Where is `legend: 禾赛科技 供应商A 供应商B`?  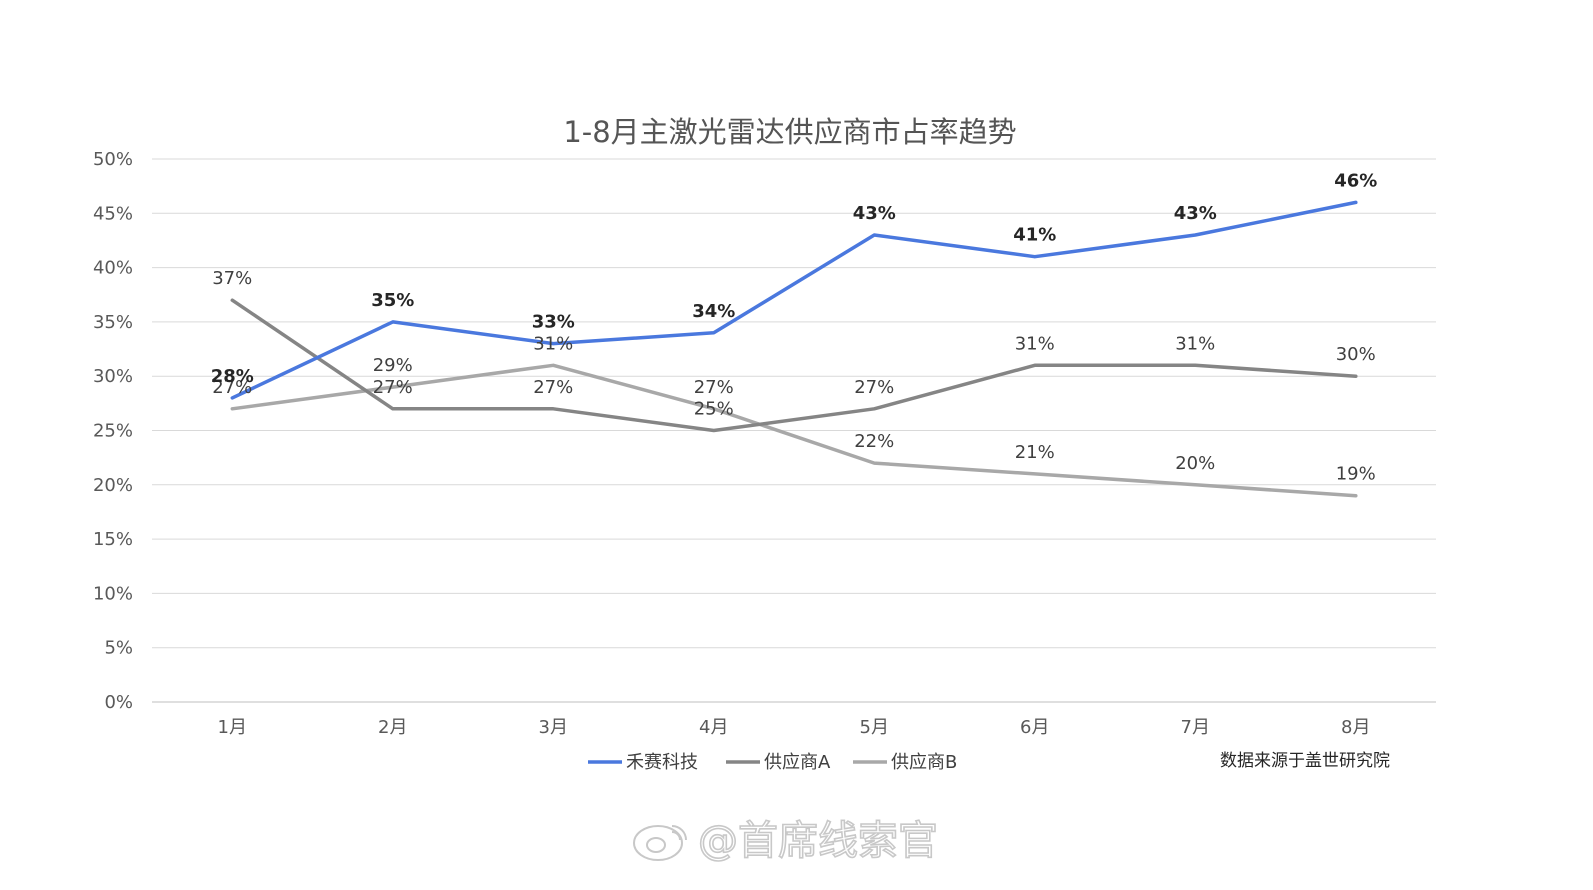 legend: 禾赛科技 供应商A 供应商B is located at coordinates (772, 762).